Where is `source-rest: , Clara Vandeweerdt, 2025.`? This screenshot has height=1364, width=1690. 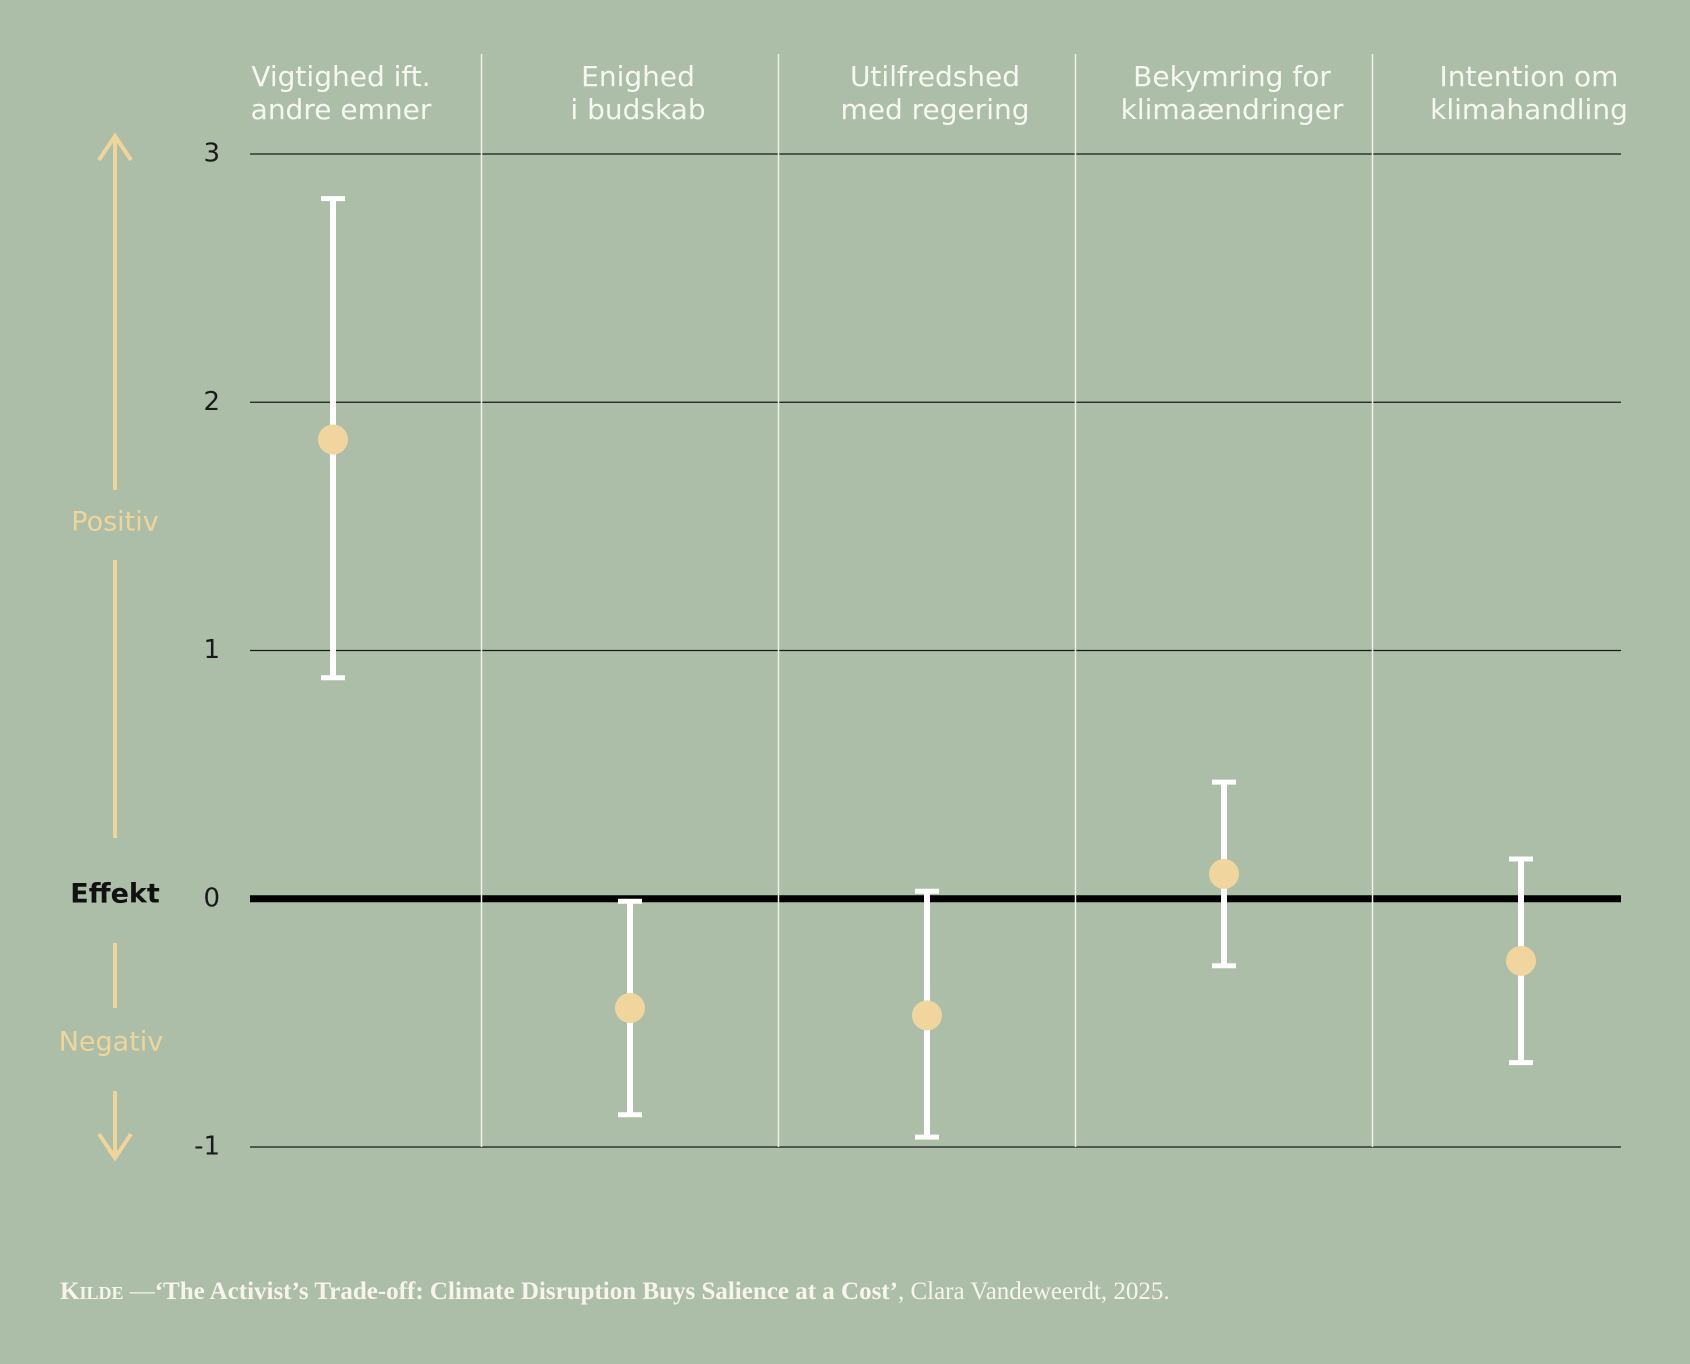
source-rest: , Clara Vandeweerdt, 2025. is located at coordinates (1034, 1291).